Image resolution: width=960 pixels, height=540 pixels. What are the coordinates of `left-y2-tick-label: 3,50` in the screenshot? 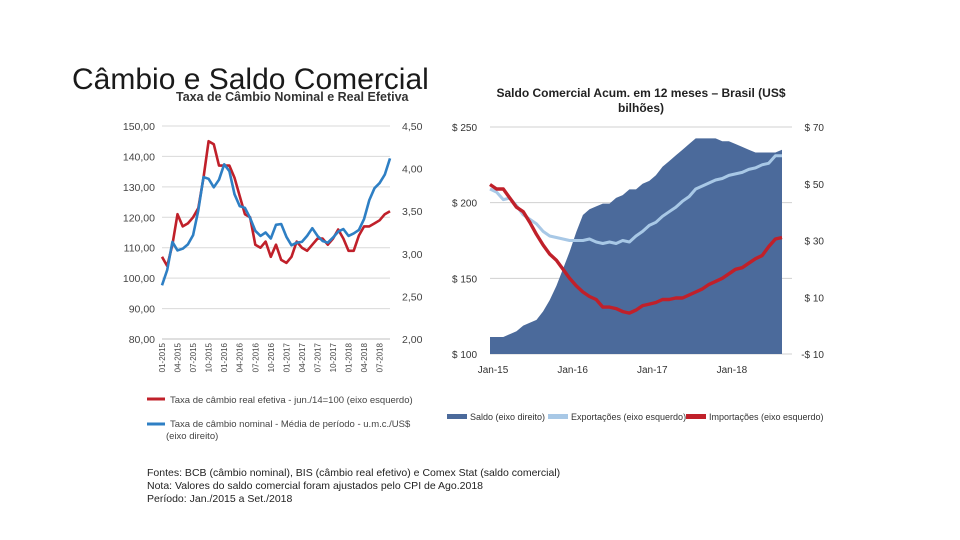 It's located at (412, 212).